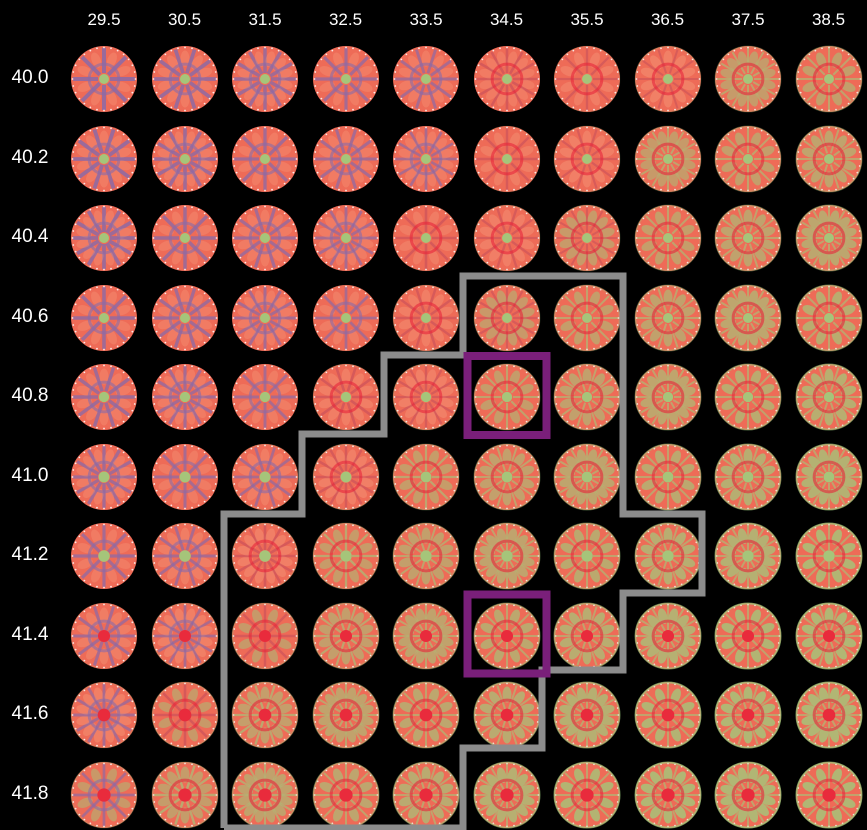  What do you see at coordinates (30, 475) in the screenshot?
I see `row-label: 41.0` at bounding box center [30, 475].